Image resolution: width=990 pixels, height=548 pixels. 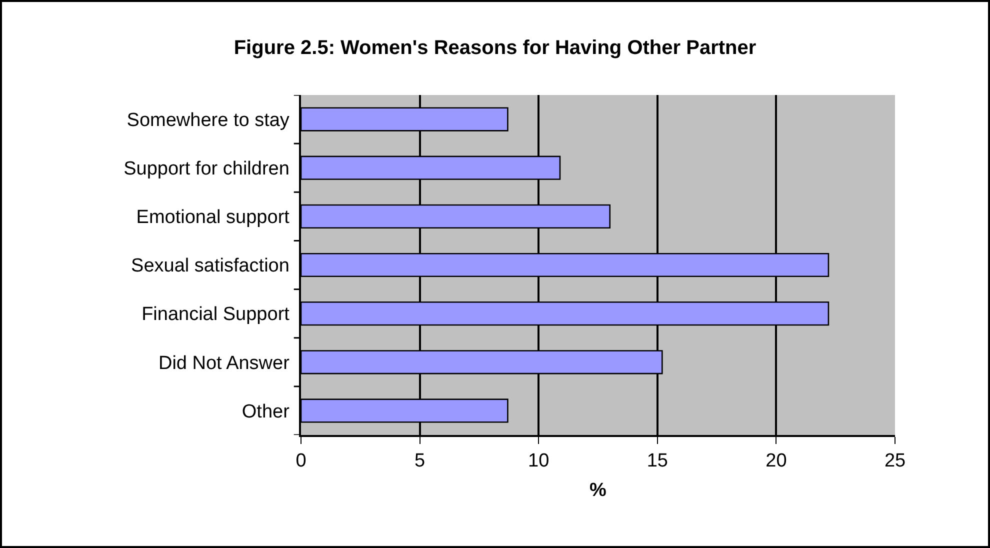 What do you see at coordinates (539, 461) in the screenshot?
I see `x-tick-label: 10` at bounding box center [539, 461].